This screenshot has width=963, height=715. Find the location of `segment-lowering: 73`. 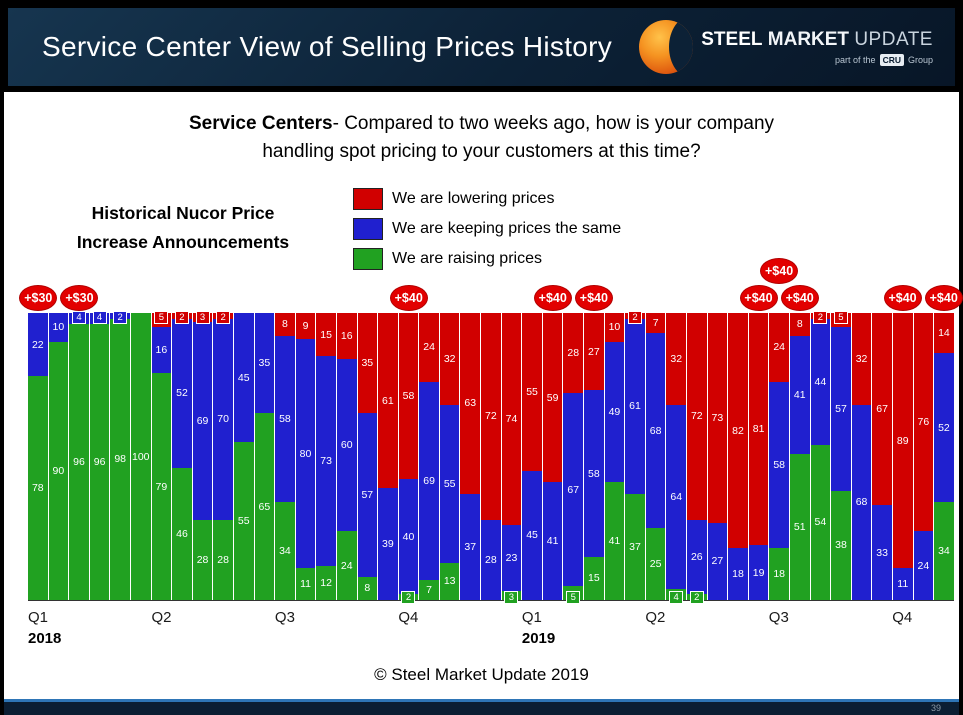

segment-lowering: 73 is located at coordinates (717, 418).